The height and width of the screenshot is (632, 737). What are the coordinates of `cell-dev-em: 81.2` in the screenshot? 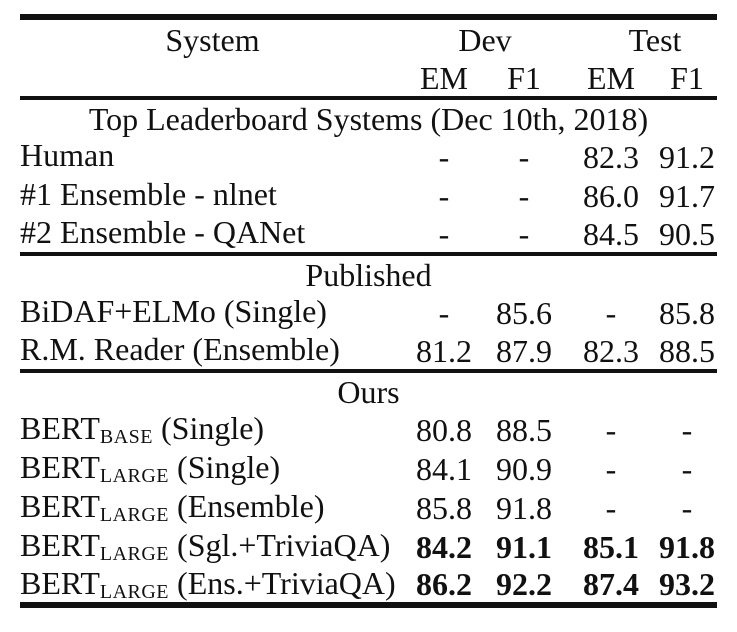 It's located at (444, 350).